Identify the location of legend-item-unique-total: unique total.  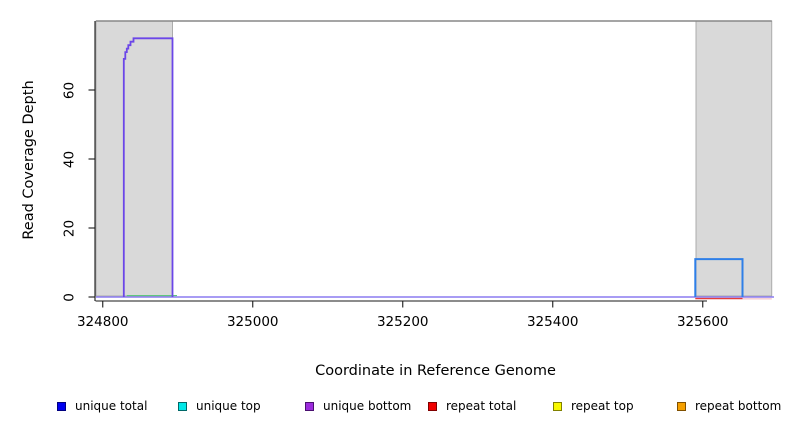
(102, 406).